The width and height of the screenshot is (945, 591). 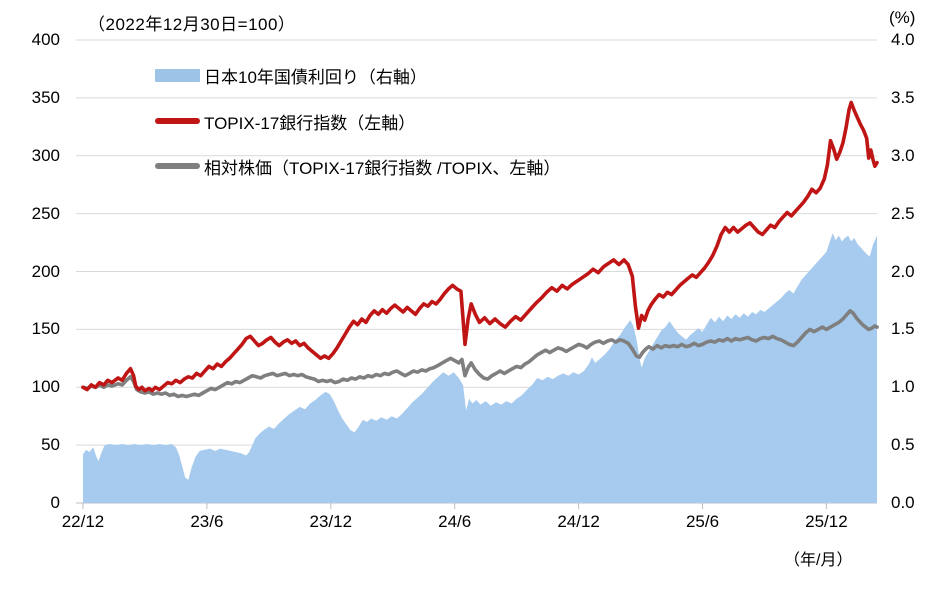 I want to click on right-axis-tick-label: 2.0, so click(x=903, y=271).